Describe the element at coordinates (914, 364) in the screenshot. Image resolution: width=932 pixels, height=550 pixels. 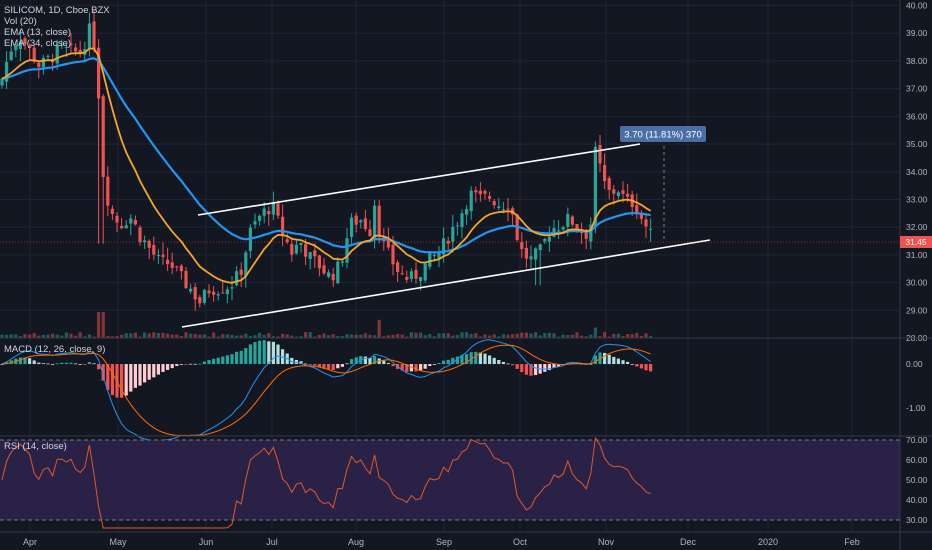
I see `macd-tick-label: 0.00` at that location.